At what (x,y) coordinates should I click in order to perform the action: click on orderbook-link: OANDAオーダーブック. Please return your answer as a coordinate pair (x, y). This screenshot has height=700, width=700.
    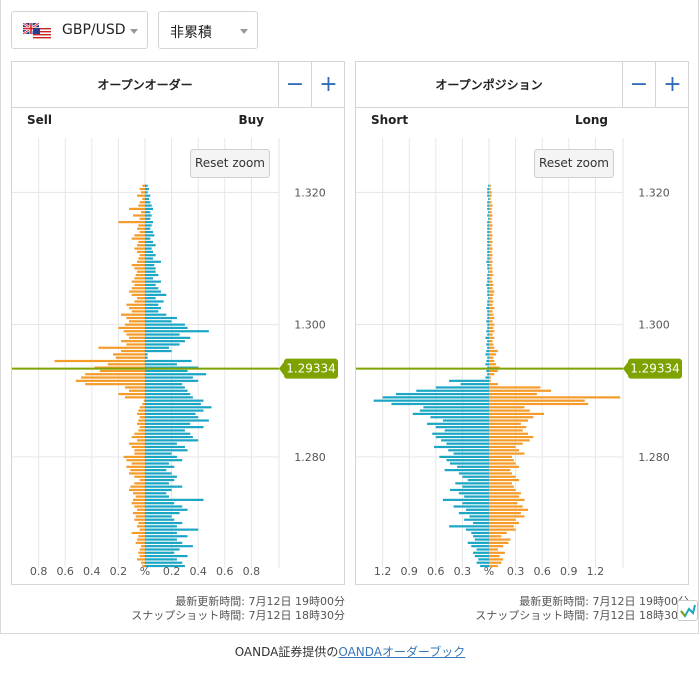
    Looking at the image, I should click on (402, 652).